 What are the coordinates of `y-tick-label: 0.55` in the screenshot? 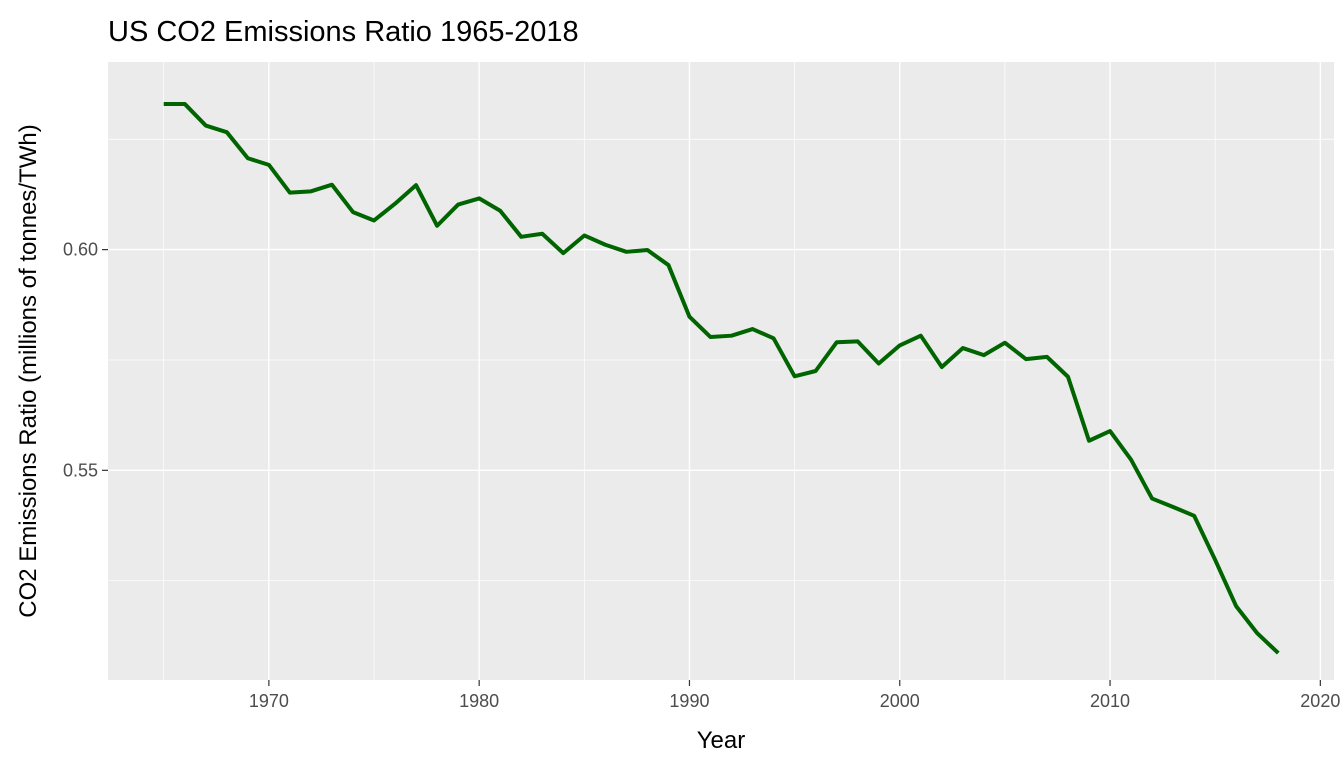 It's located at (80, 470).